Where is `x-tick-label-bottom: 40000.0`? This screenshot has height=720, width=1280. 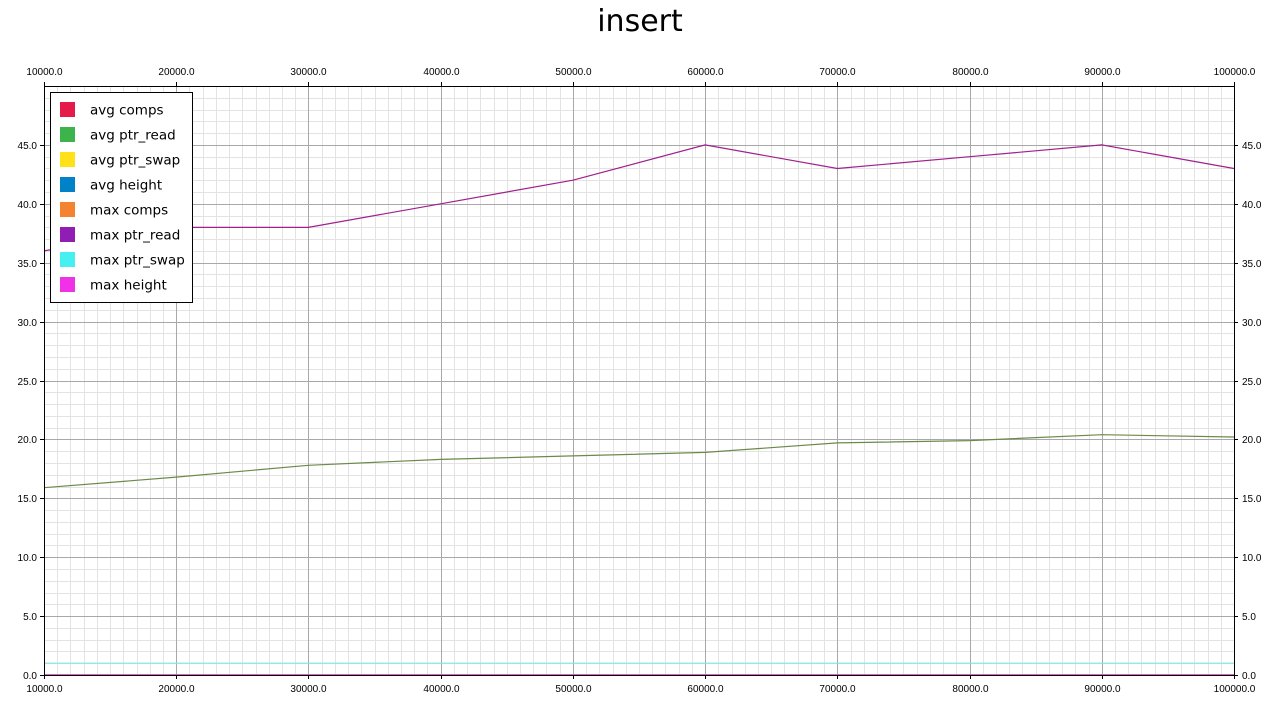
x-tick-label-bottom: 40000.0 is located at coordinates (441, 689).